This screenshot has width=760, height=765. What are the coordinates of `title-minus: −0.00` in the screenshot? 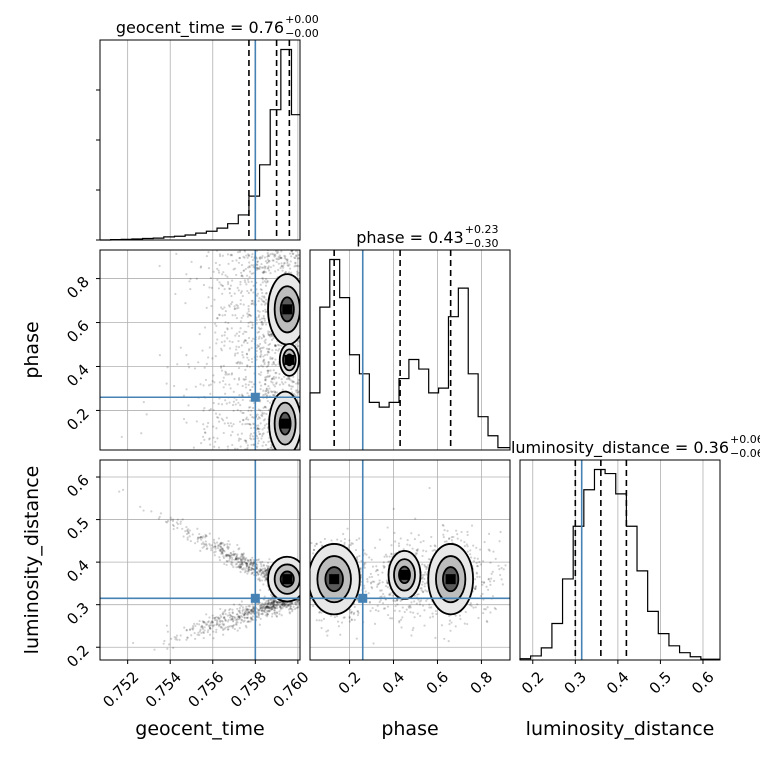 It's located at (302, 33).